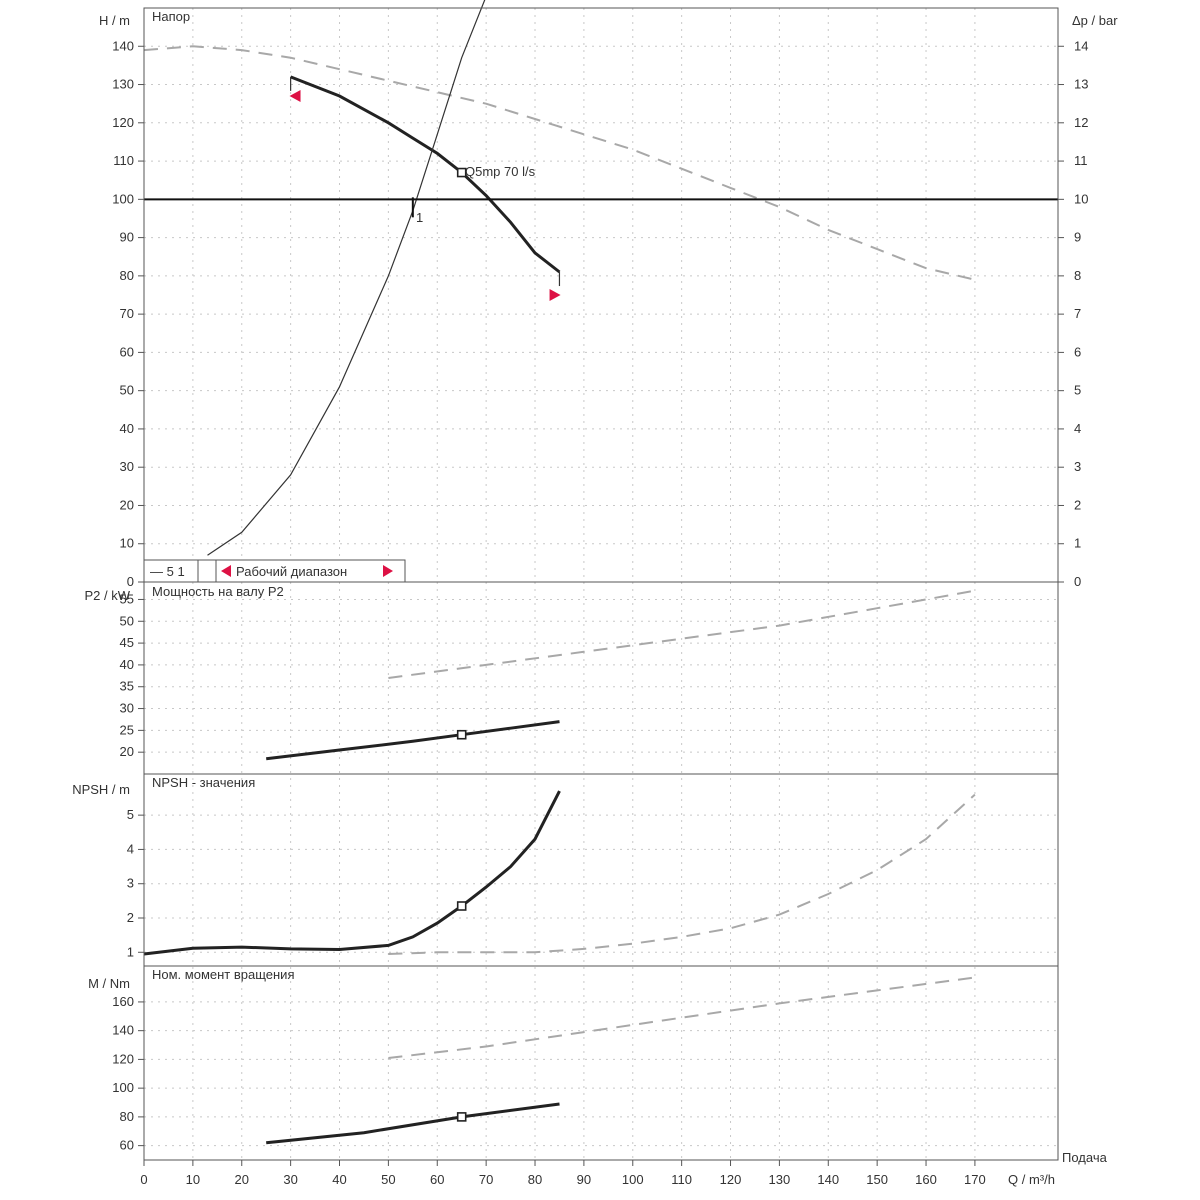  Describe the element at coordinates (419, 217) in the screenshot. I see `intersection-label: 1` at that location.